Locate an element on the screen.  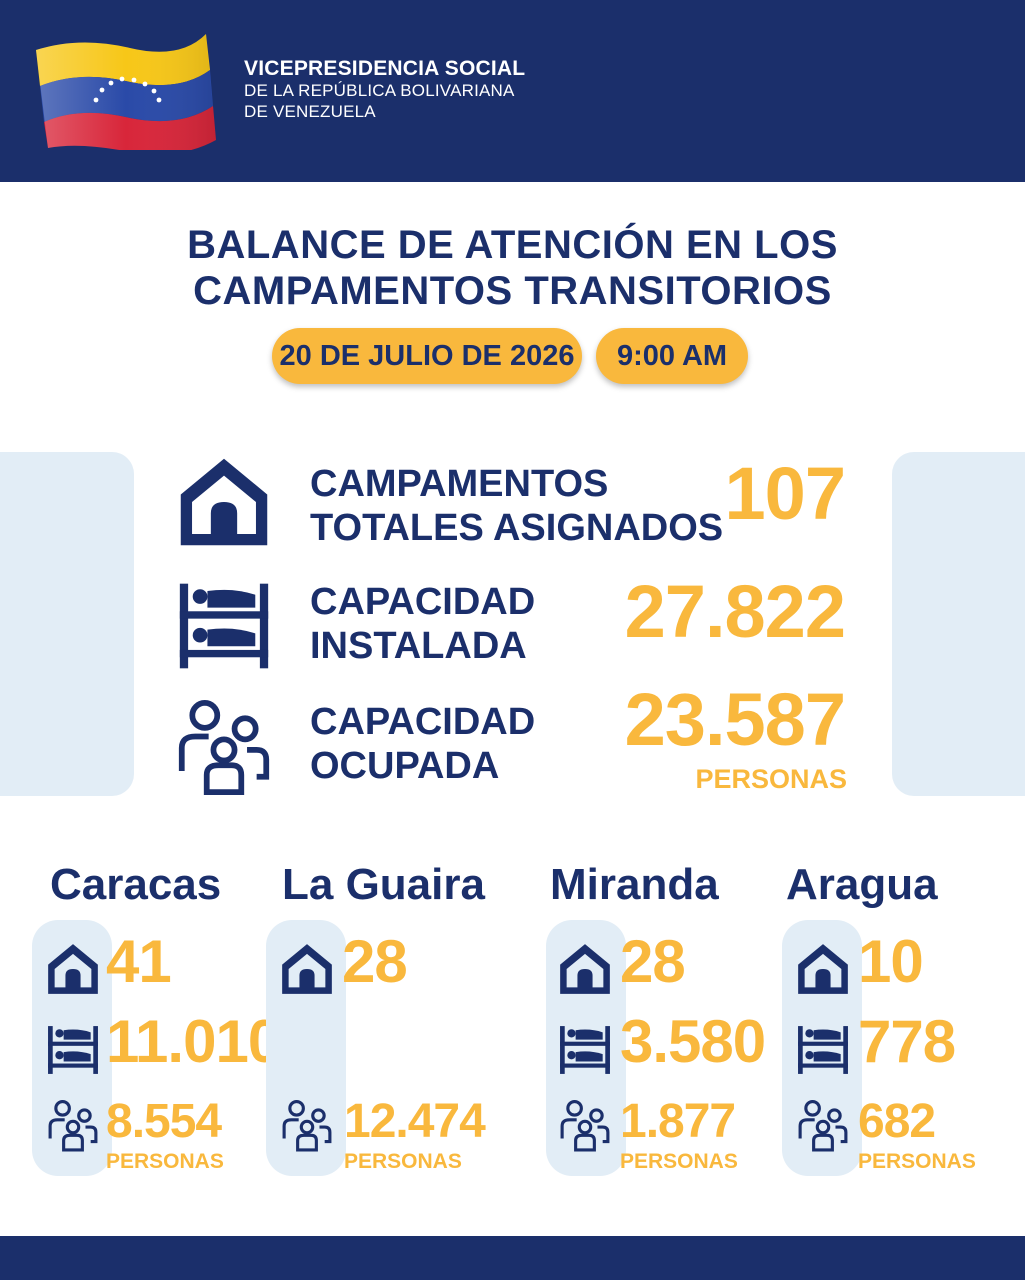
camps-label: CAMPAMENTOS TOTALES ASIGNADOS is located at coordinates (516, 506).